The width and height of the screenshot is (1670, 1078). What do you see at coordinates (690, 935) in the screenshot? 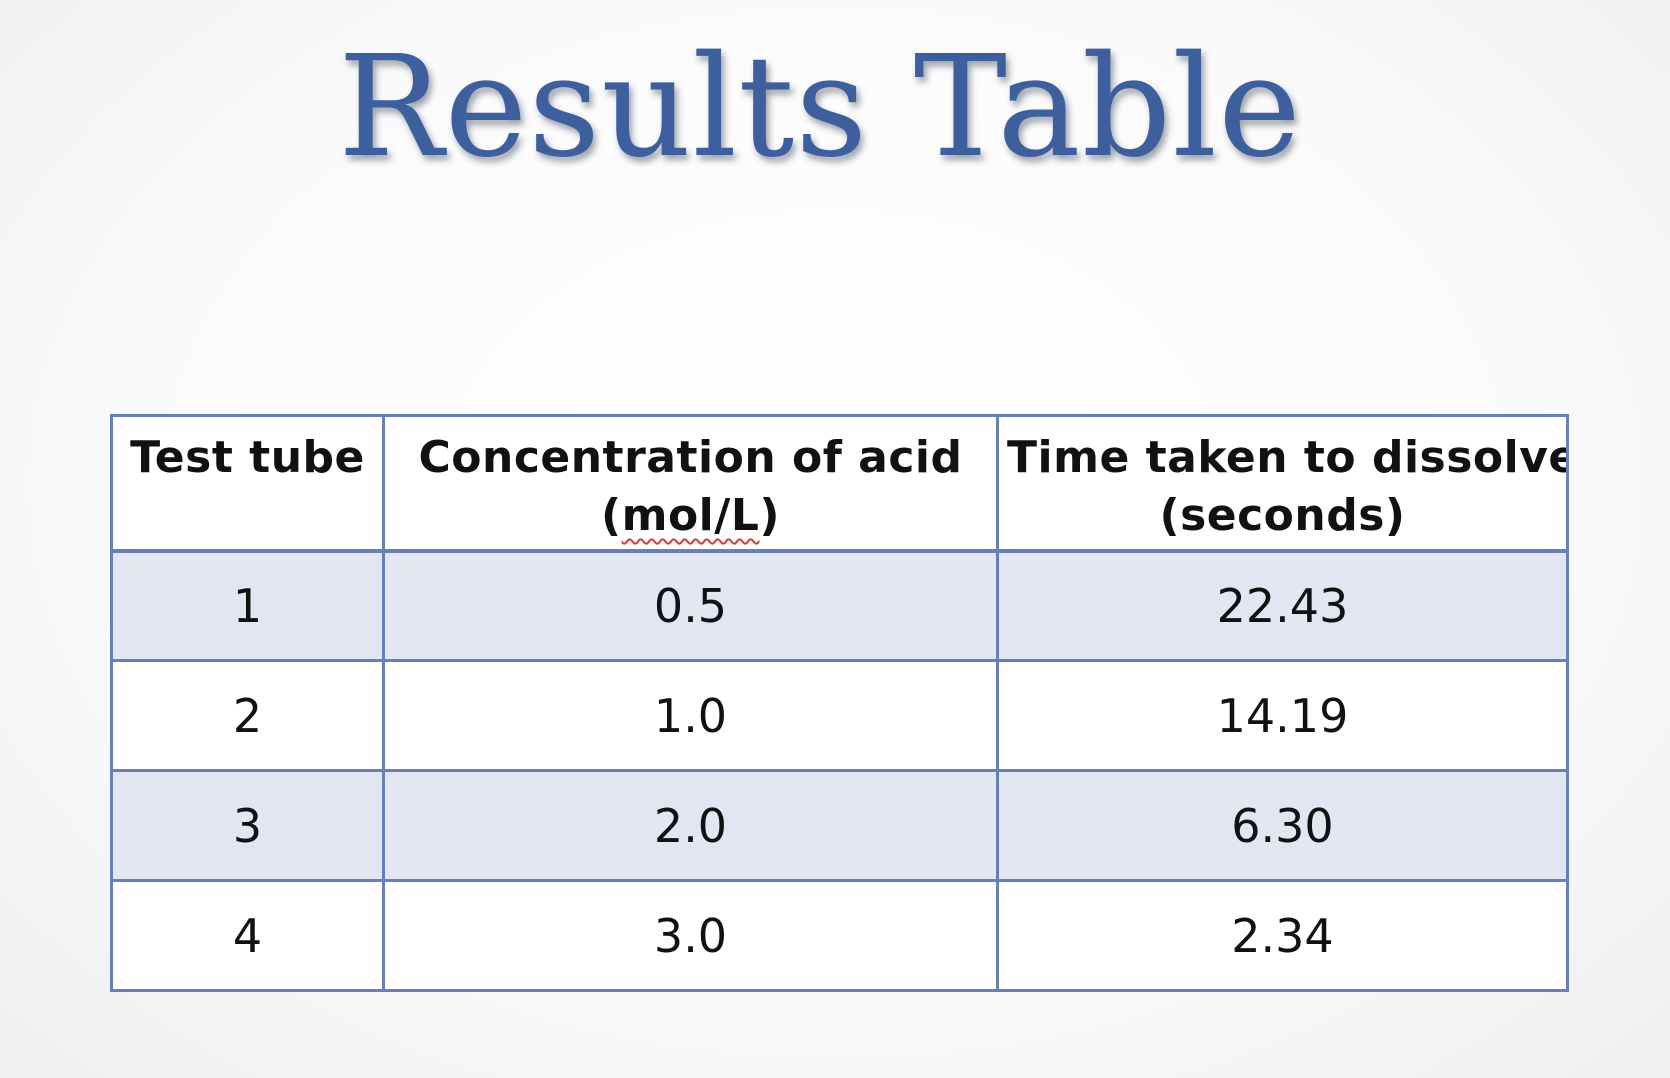
I see `cell-concentration: 3.0` at bounding box center [690, 935].